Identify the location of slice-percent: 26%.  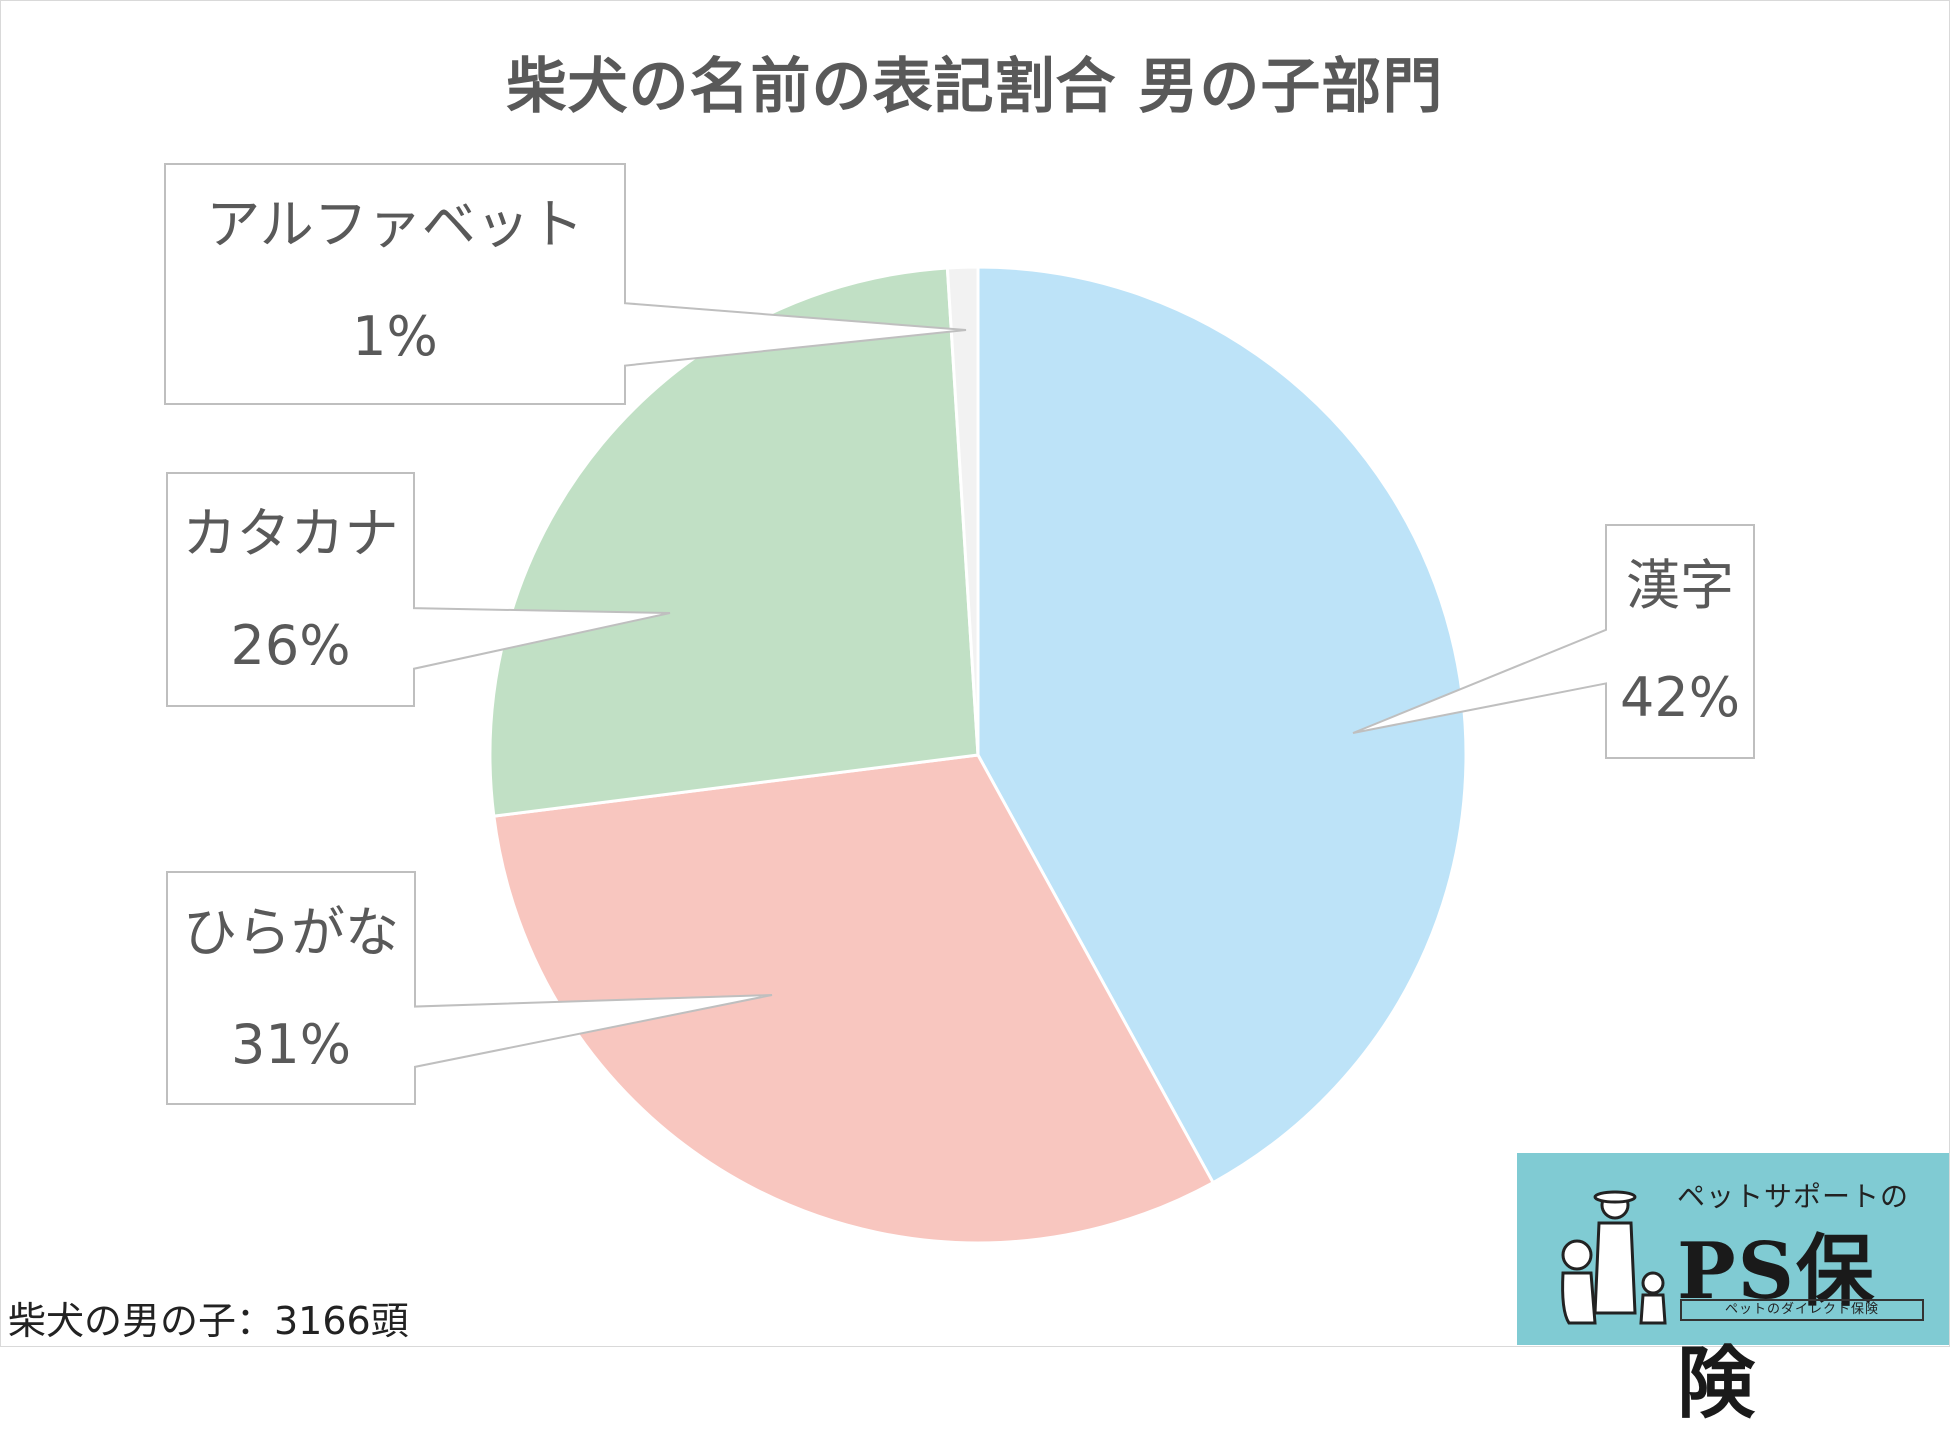
(290, 645).